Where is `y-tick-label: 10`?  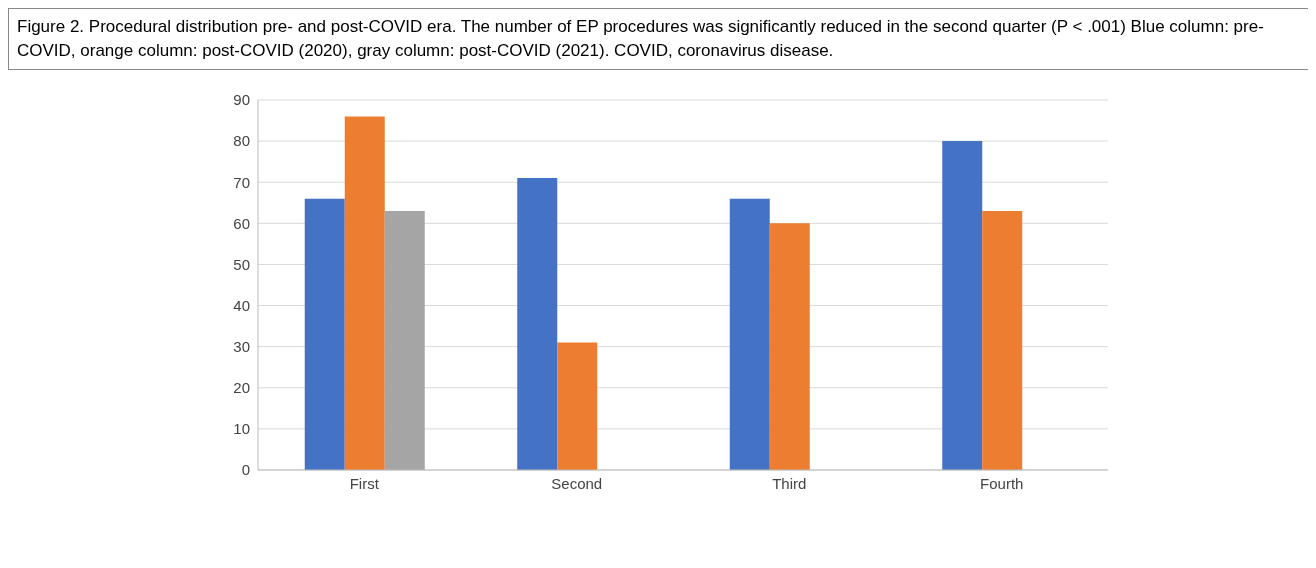 y-tick-label: 10 is located at coordinates (241, 429).